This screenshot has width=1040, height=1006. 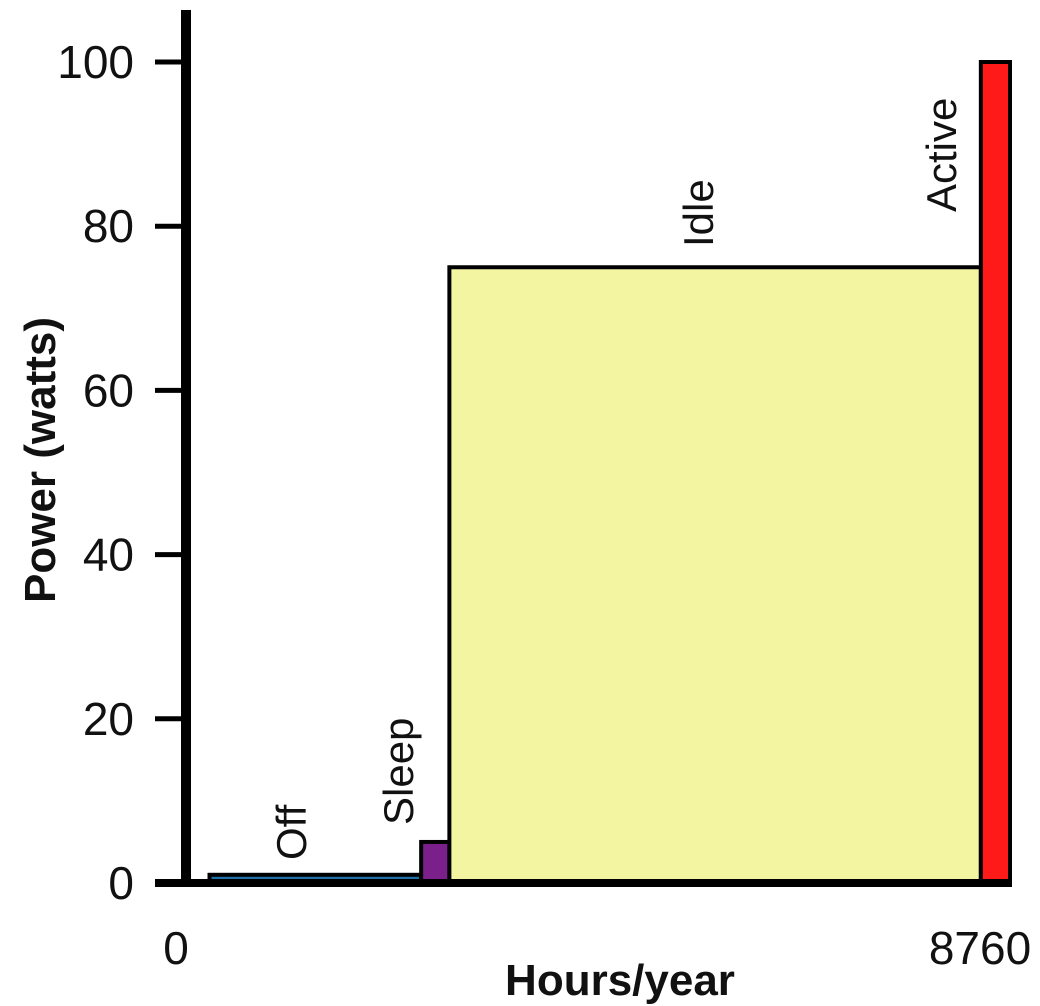 What do you see at coordinates (121, 472) in the screenshot?
I see `y-ticks: 0 20 40 60 80 100` at bounding box center [121, 472].